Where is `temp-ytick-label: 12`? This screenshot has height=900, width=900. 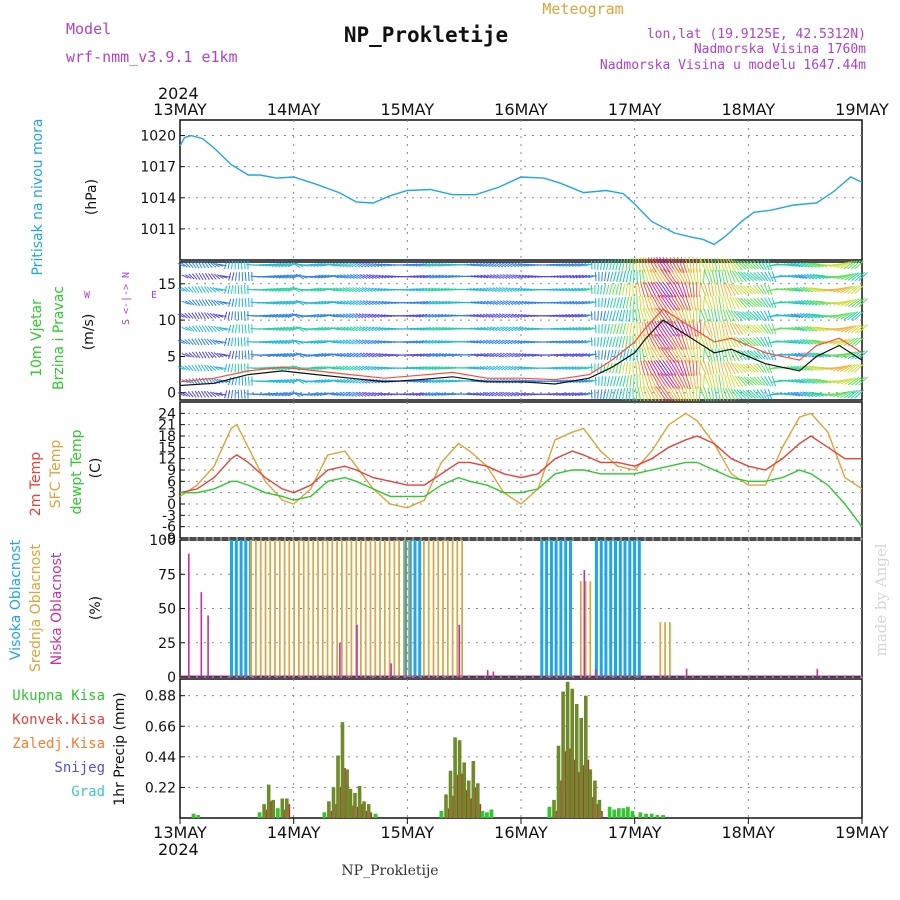 temp-ytick-label: 12 is located at coordinates (167, 460).